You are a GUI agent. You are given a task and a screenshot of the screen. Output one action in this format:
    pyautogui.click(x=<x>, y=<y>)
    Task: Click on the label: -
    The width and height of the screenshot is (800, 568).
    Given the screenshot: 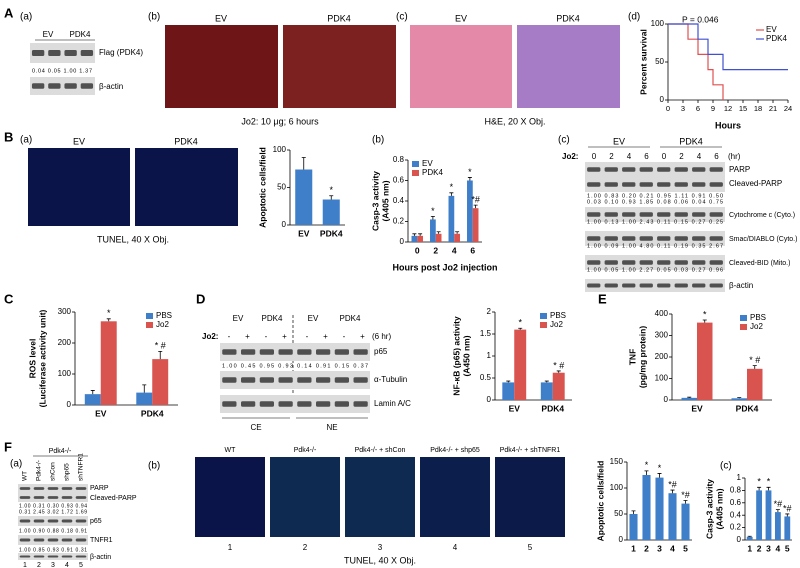 What is the action you would take?
    pyautogui.click(x=229, y=336)
    